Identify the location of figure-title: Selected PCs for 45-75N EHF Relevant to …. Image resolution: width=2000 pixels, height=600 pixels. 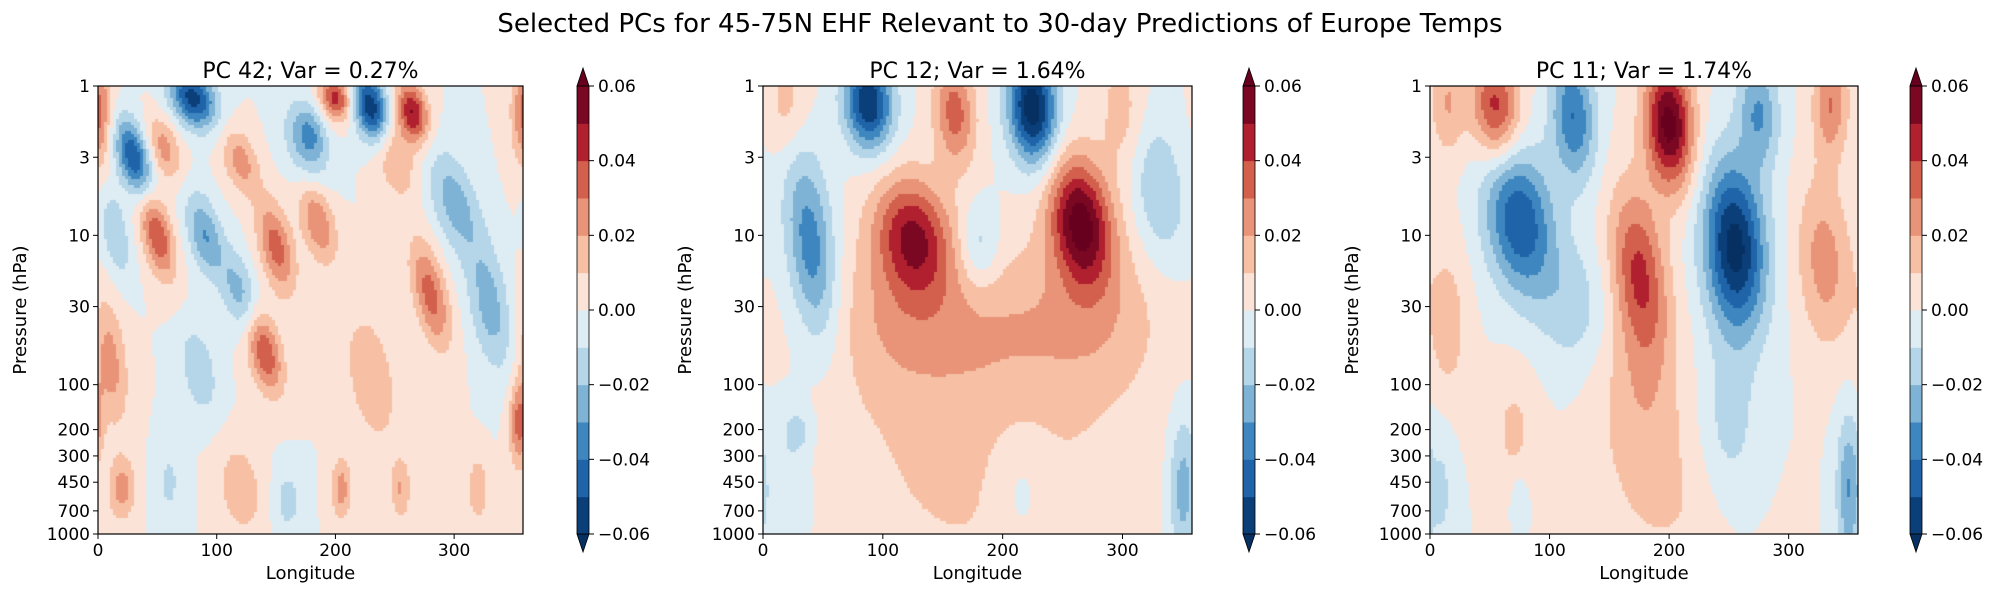
(999, 24).